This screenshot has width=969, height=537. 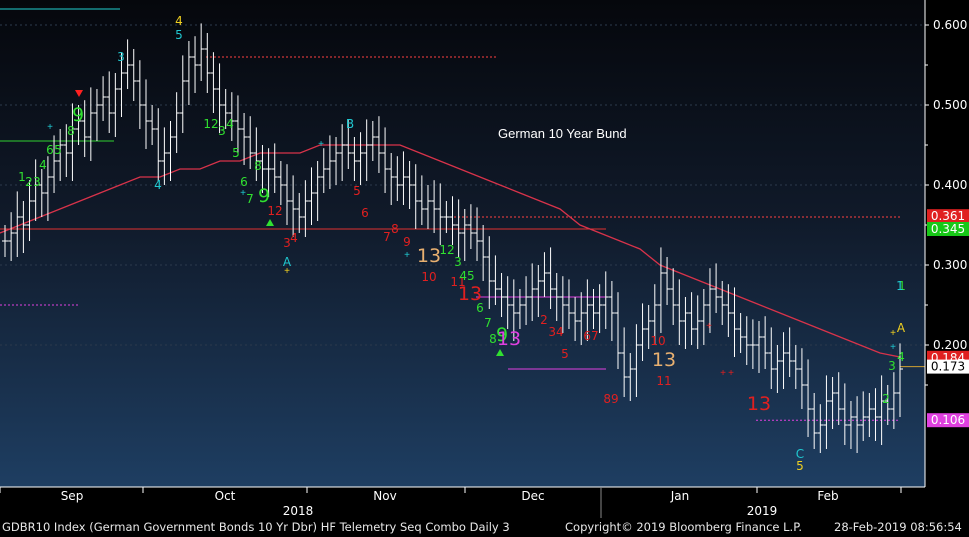 What do you see at coordinates (72, 496) in the screenshot?
I see `x-month-label: Sep` at bounding box center [72, 496].